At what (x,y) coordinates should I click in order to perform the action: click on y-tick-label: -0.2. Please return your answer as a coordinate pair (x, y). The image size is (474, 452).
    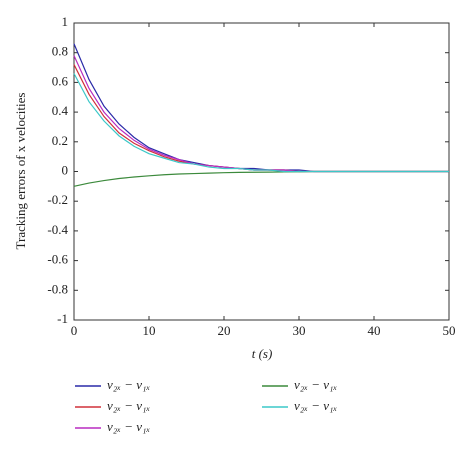
    Looking at the image, I should click on (57, 199).